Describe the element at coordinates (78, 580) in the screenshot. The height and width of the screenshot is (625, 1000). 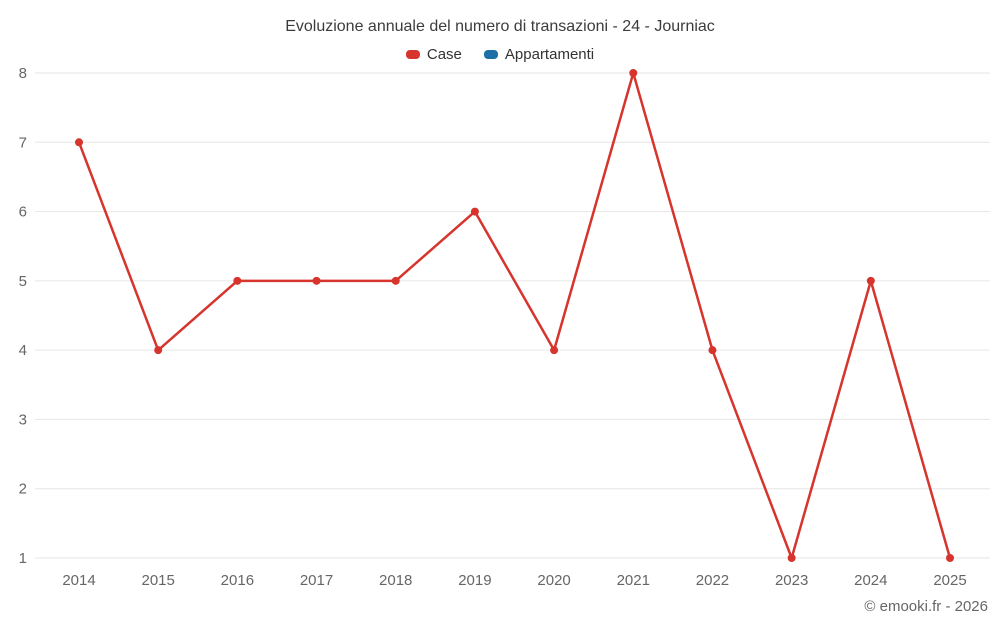
I see `x-axis-tick-label: 2014` at that location.